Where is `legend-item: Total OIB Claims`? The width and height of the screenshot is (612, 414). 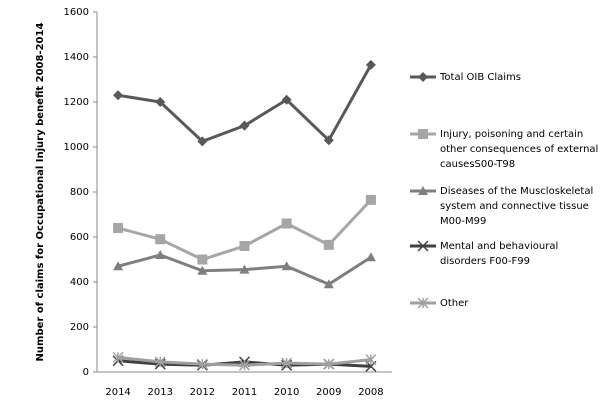 legend-item: Total OIB Claims is located at coordinates (507, 77).